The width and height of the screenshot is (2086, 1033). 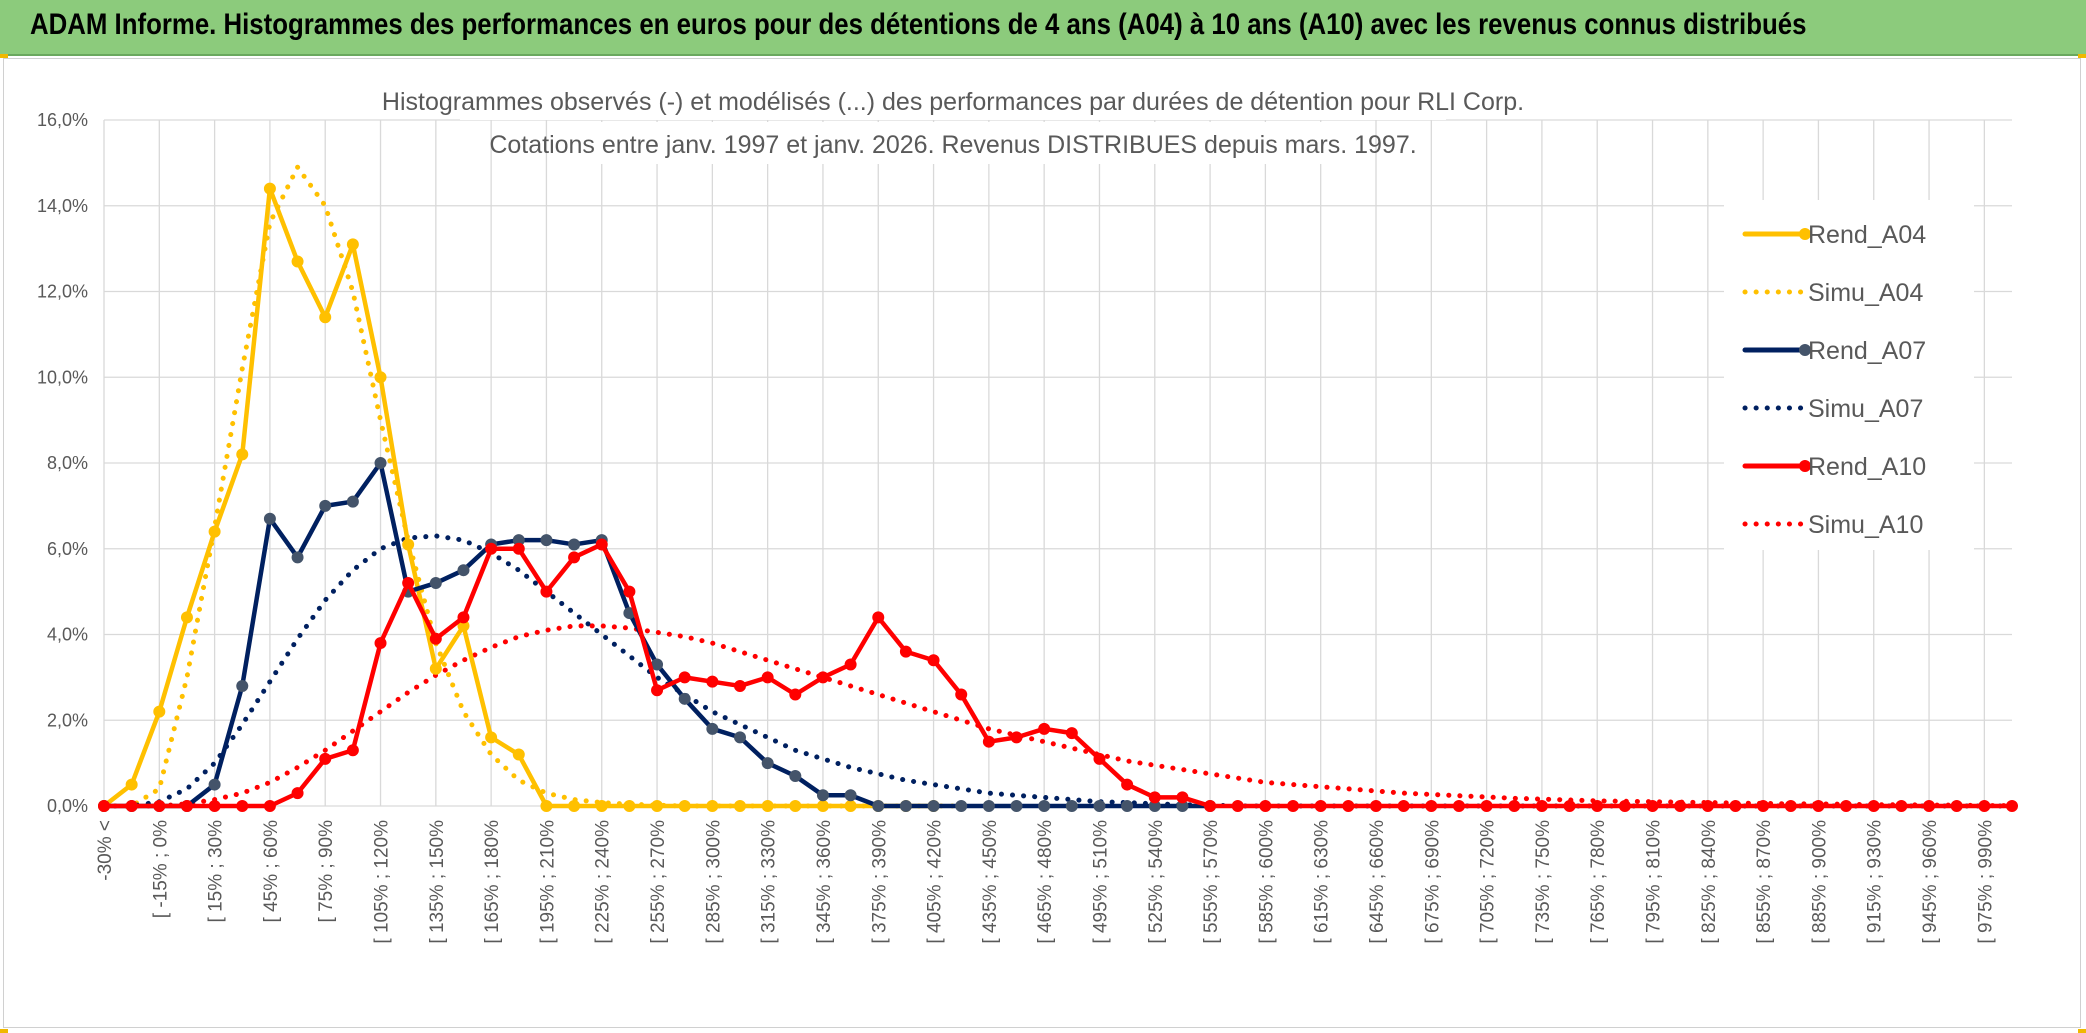 I want to click on legend-item: Simu_A10, so click(x=1832, y=525).